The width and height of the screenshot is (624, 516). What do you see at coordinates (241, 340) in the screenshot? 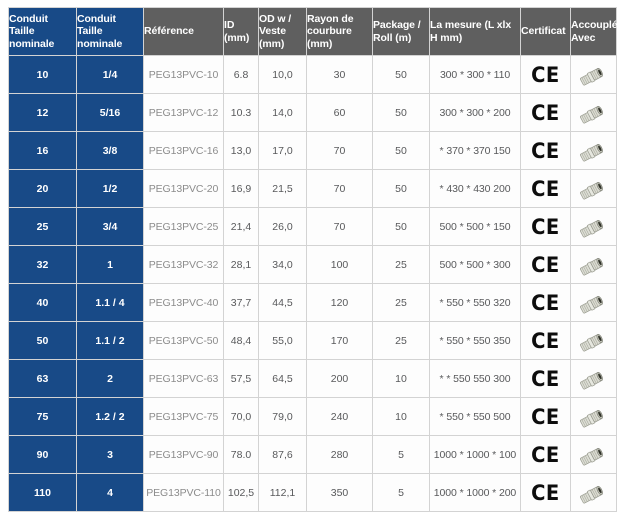
I see `cell-id: 48,4` at bounding box center [241, 340].